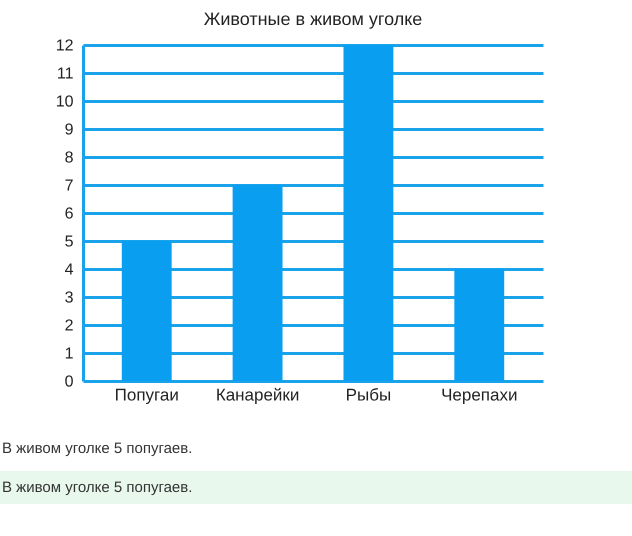 This screenshot has width=632, height=536. What do you see at coordinates (146, 395) in the screenshot?
I see `x-tick-label: Попугаи` at bounding box center [146, 395].